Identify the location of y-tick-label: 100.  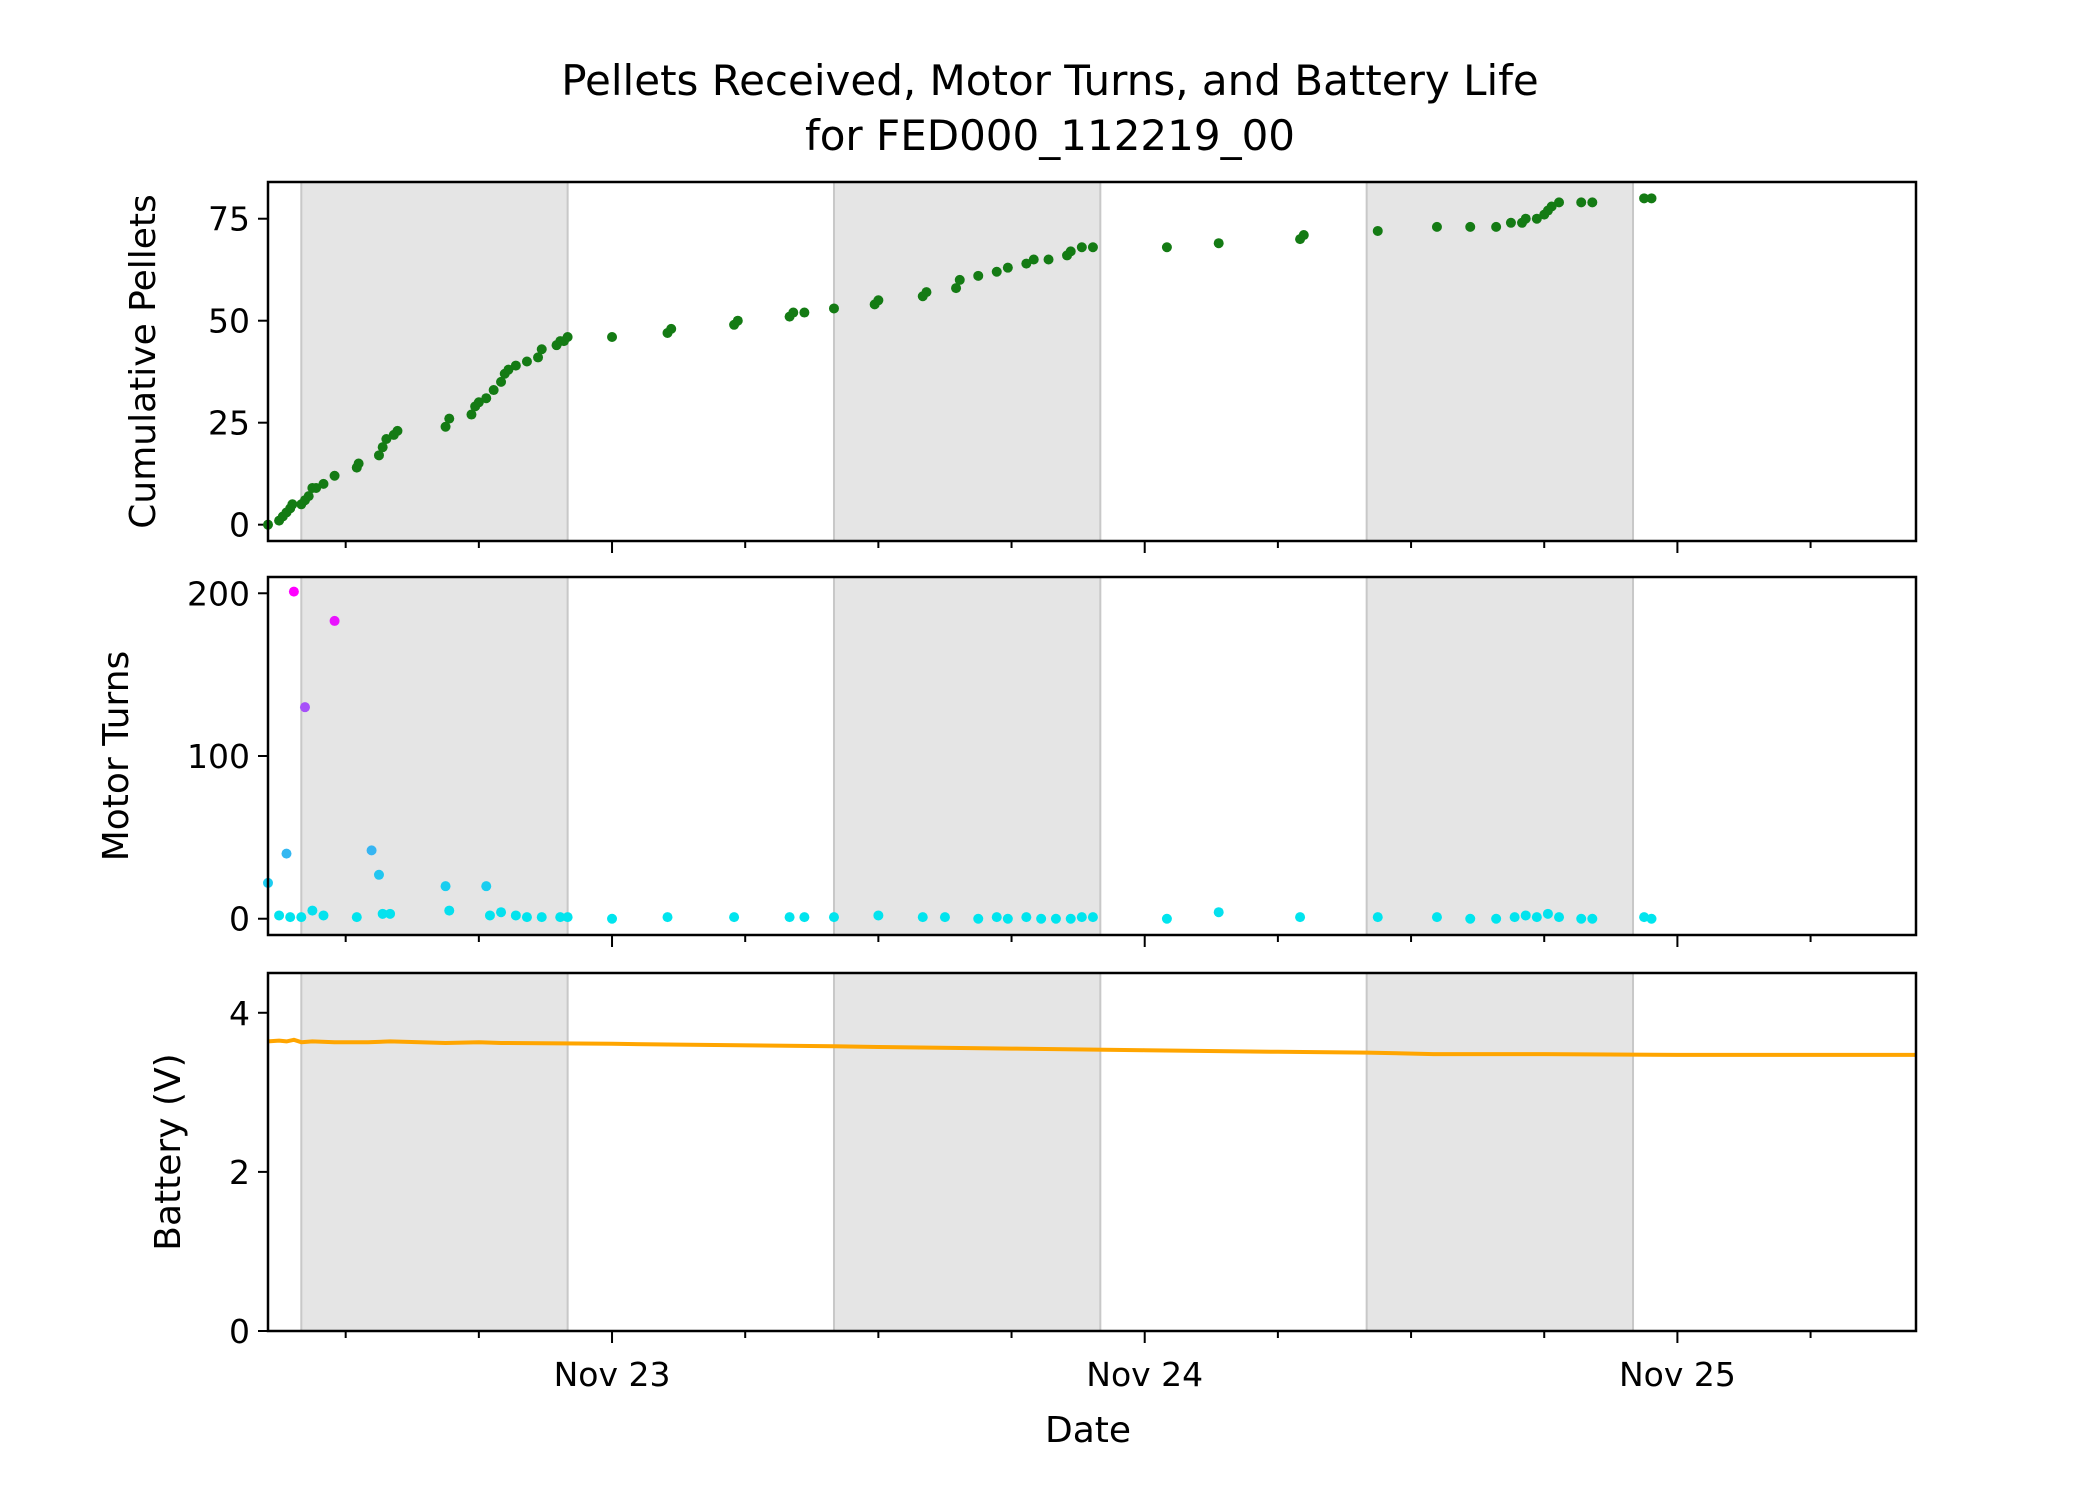
(218, 756).